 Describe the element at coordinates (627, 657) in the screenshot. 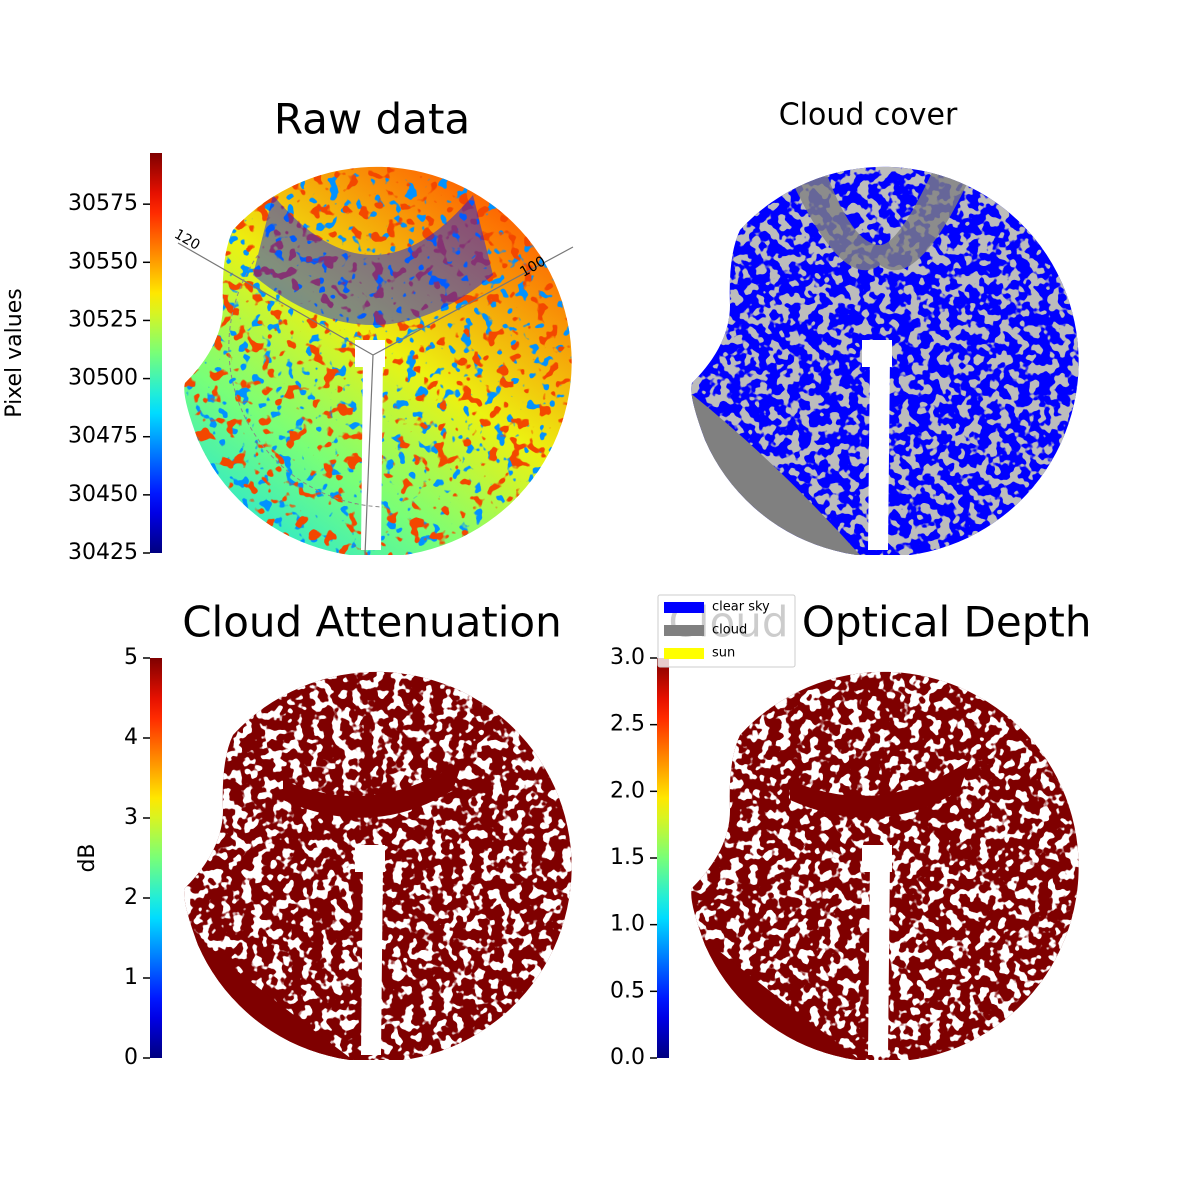

I see `colorbar-tick-label: 3.0` at that location.